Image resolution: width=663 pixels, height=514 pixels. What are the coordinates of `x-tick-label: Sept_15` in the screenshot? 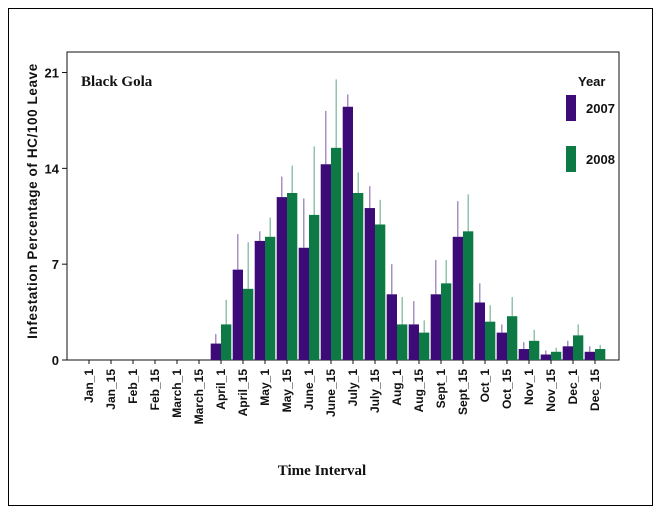 It's located at (463, 392).